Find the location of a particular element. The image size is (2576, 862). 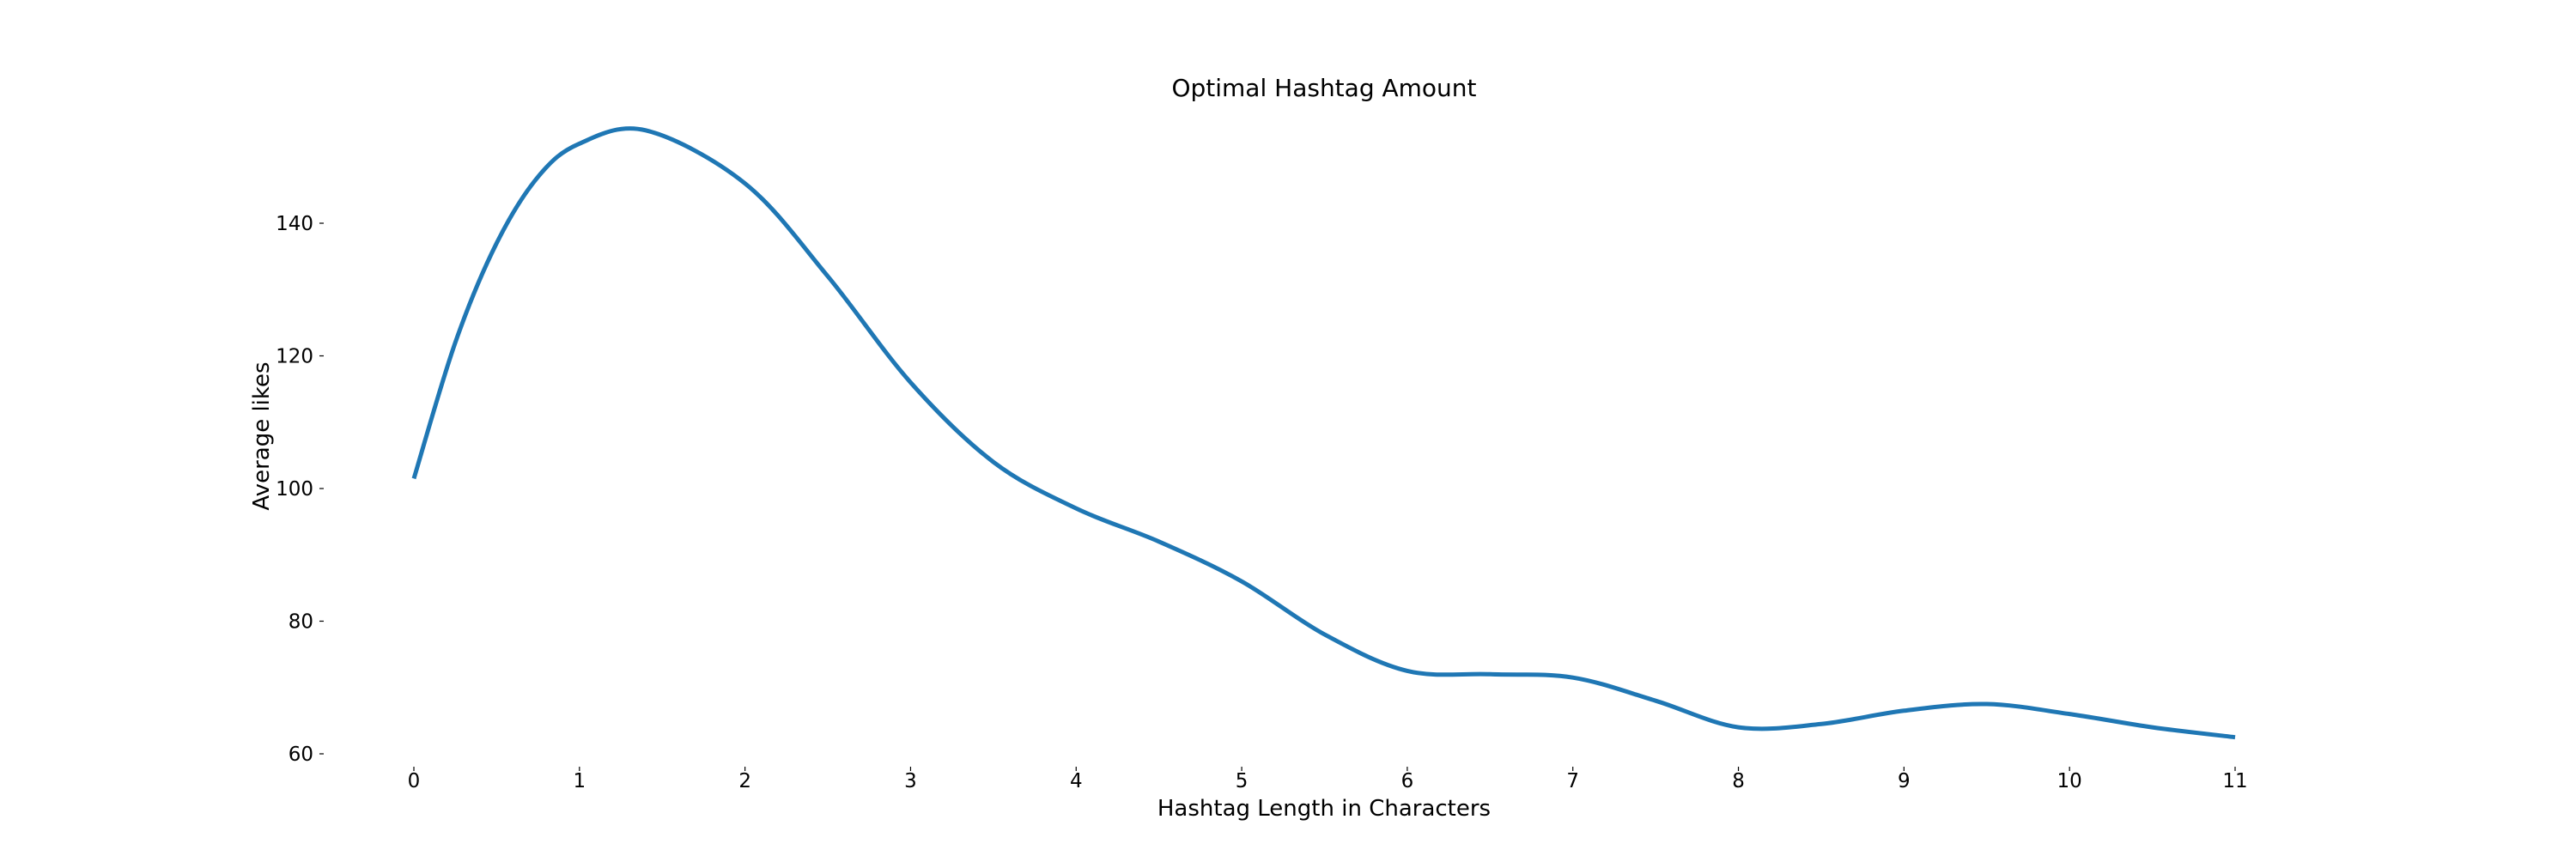

x-tick-label: 1 is located at coordinates (579, 781).